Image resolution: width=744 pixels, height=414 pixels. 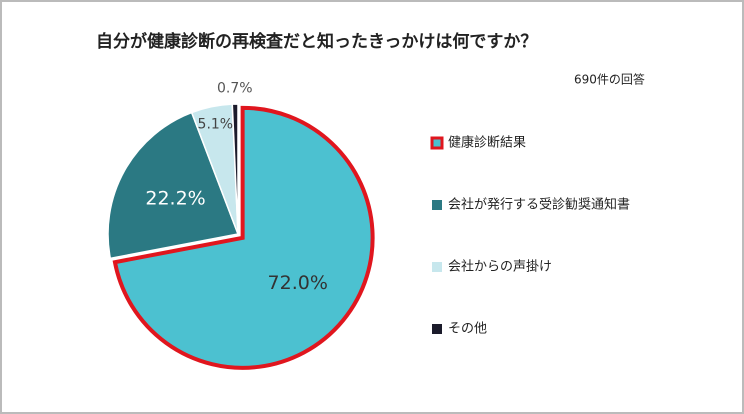 I want to click on data-label: 0.7%, so click(x=235, y=88).